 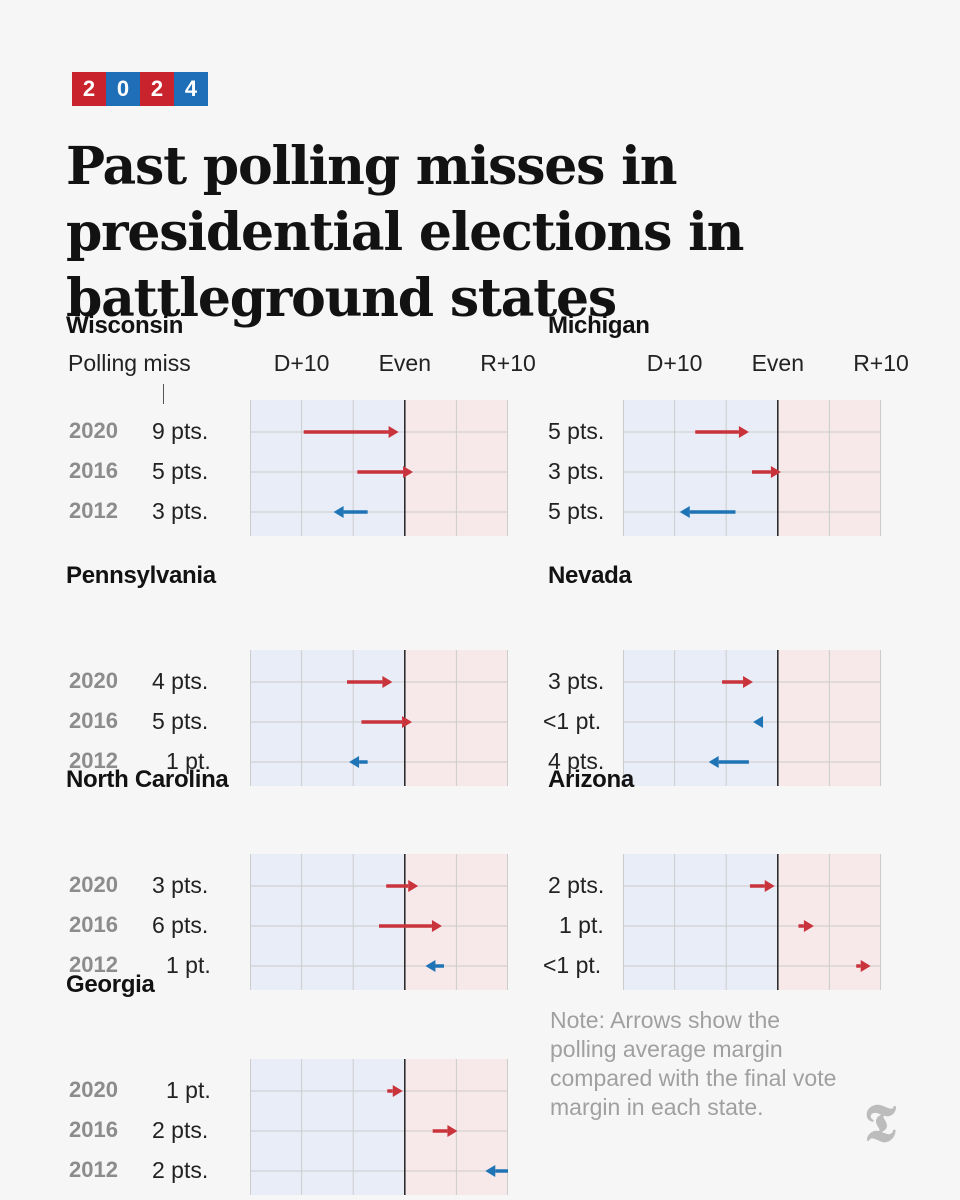 What do you see at coordinates (599, 325) in the screenshot?
I see `state-title: Michigan` at bounding box center [599, 325].